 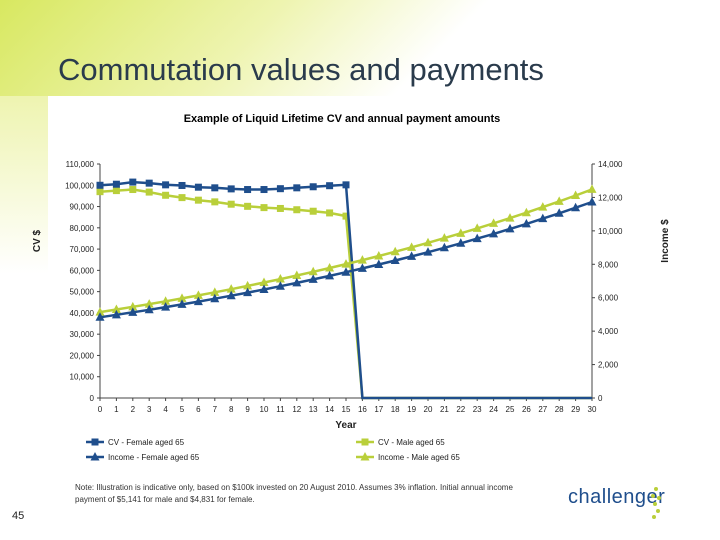 I want to click on y-tick-label: 0, so click(x=92, y=398).